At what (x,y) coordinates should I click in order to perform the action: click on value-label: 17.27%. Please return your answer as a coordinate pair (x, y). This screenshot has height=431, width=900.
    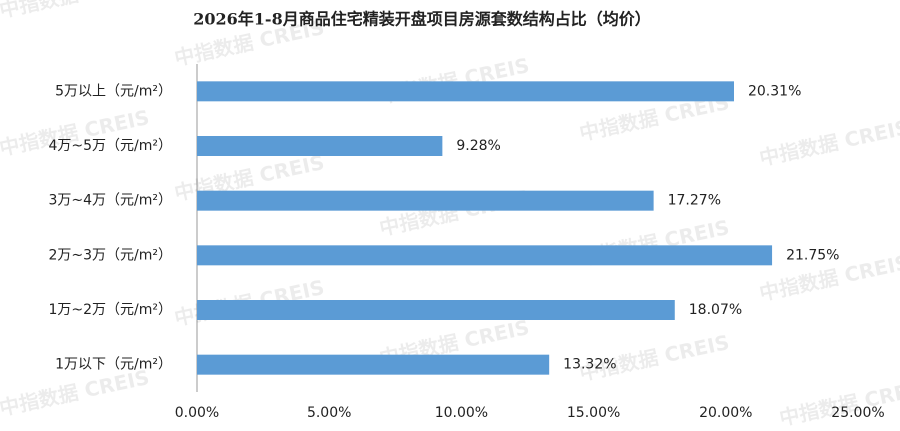
    Looking at the image, I should click on (694, 201).